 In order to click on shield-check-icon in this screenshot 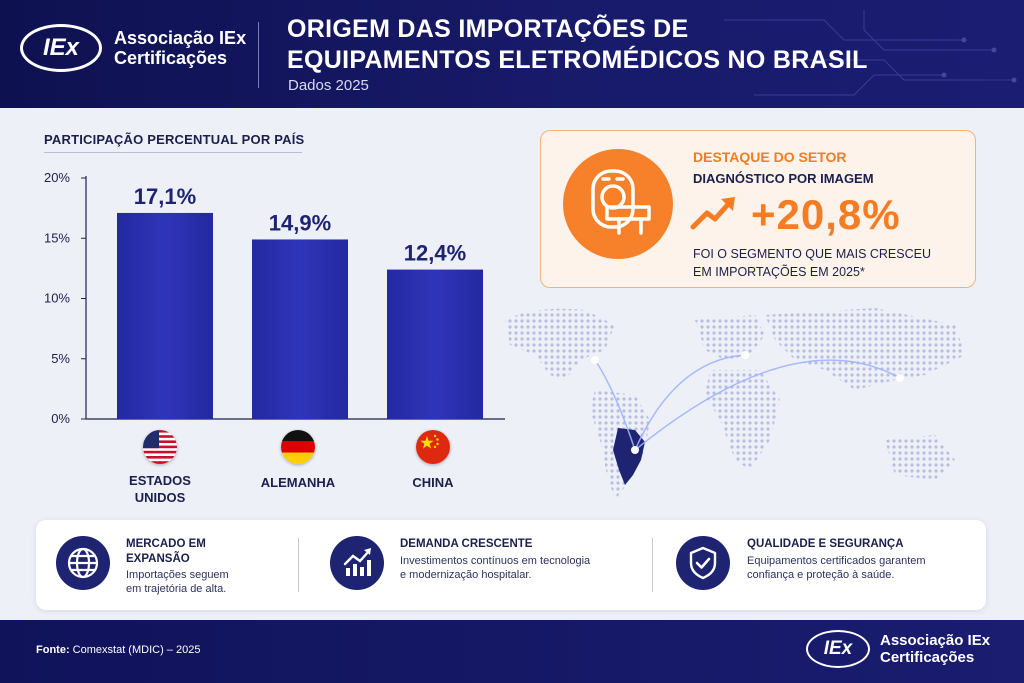, I will do `click(703, 563)`.